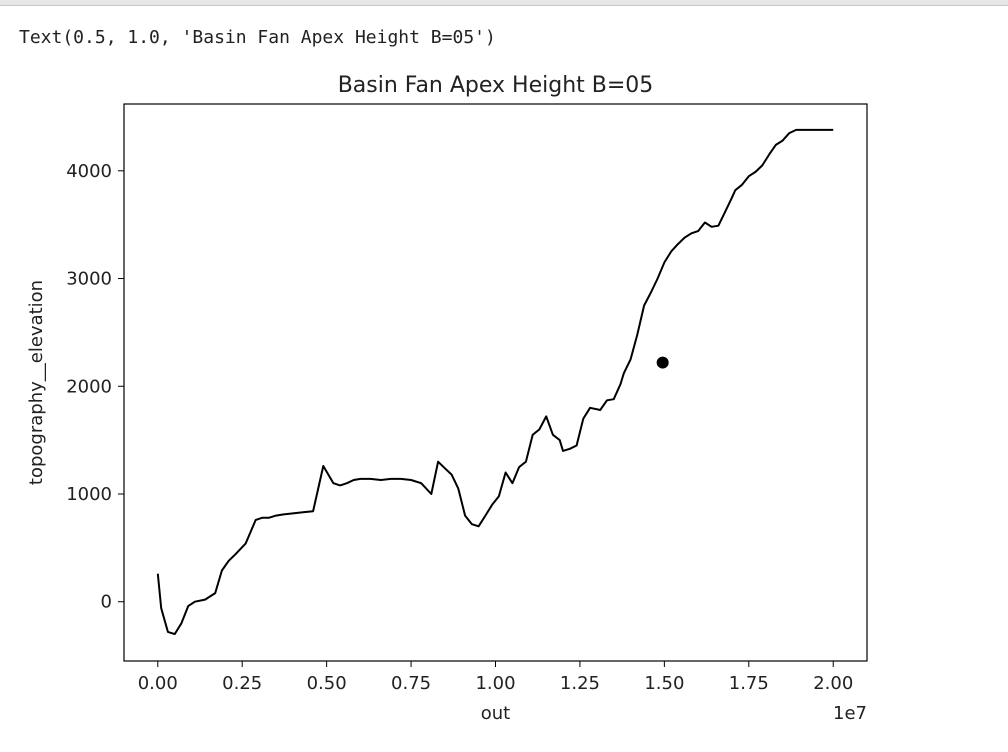 The height and width of the screenshot is (752, 1008). What do you see at coordinates (504, 3) in the screenshot?
I see `notebook-cell-border` at bounding box center [504, 3].